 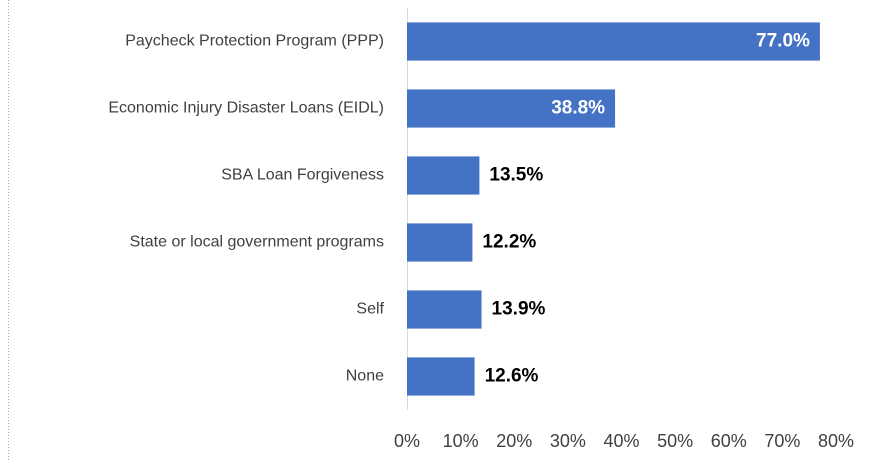 What do you see at coordinates (568, 441) in the screenshot?
I see `x-tick-label: 30%` at bounding box center [568, 441].